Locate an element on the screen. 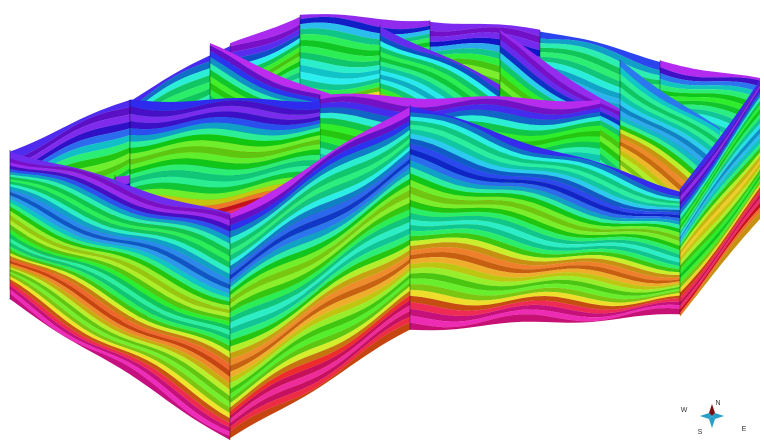 The height and width of the screenshot is (445, 764). fence-wall is located at coordinates (719, 198).